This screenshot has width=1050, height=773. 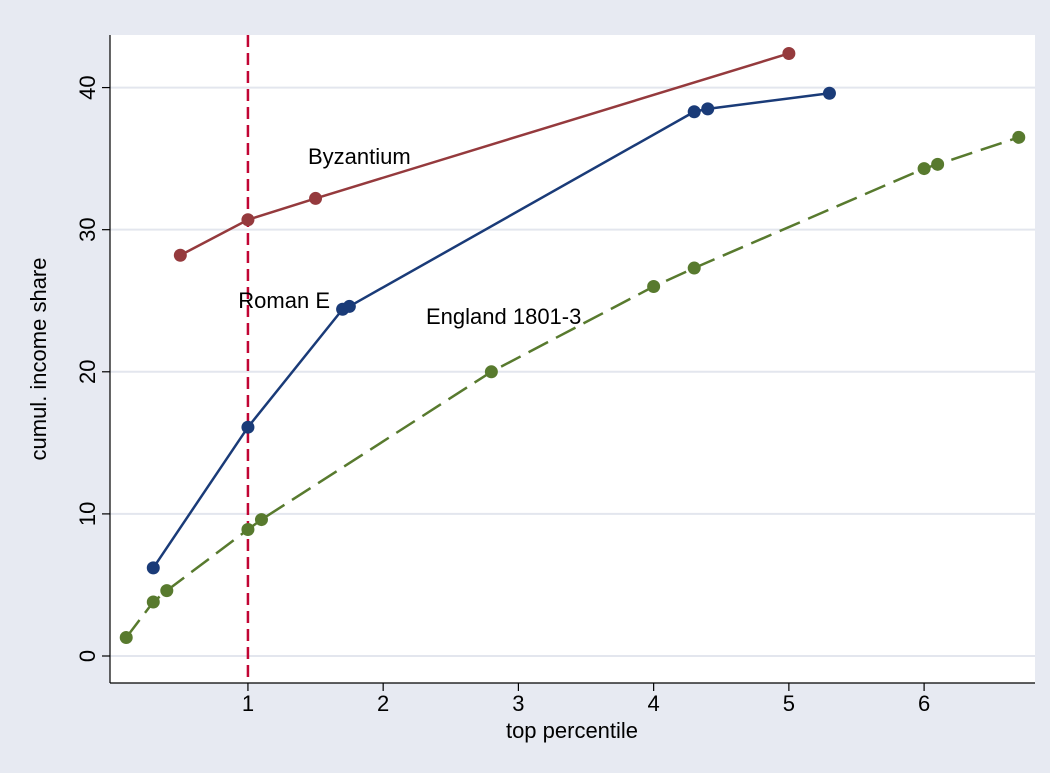 I want to click on series-label: Byzantium, so click(x=359, y=156).